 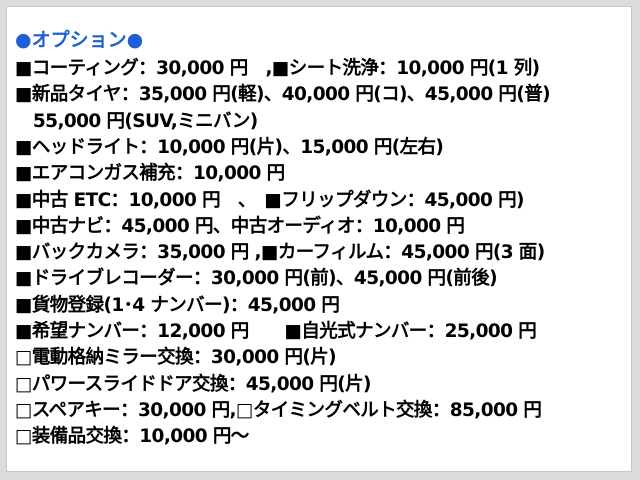 I want to click on option-line: ■エアコンガス補充：10,000 円, so click(x=150, y=174).